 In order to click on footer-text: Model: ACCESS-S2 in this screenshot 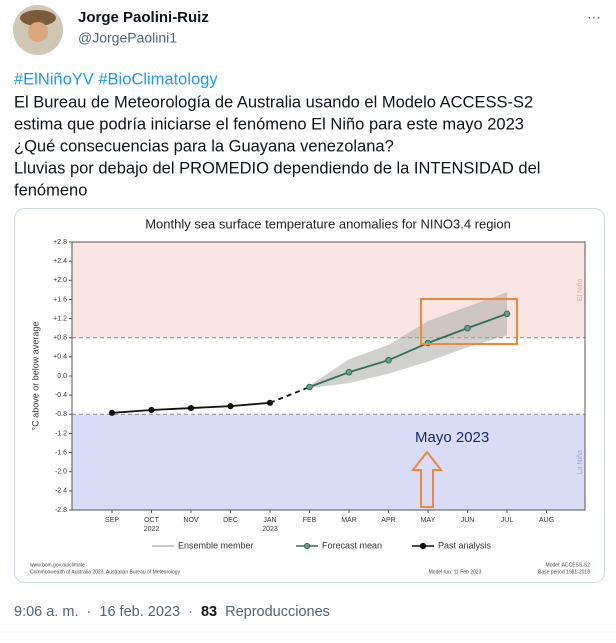, I will do `click(568, 565)`.